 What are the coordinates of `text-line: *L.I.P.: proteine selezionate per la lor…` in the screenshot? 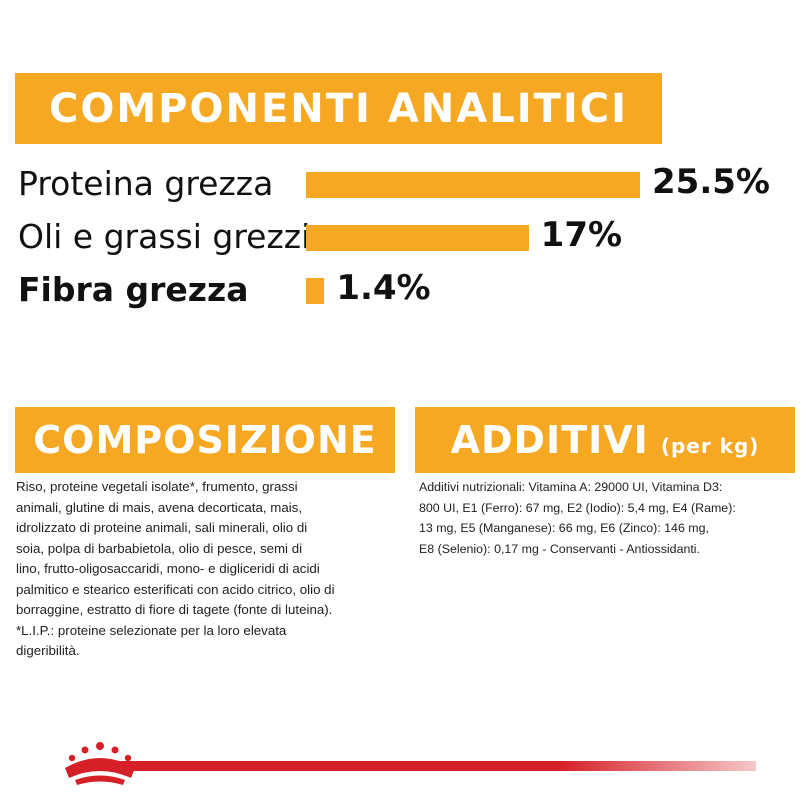 It's located at (151, 630).